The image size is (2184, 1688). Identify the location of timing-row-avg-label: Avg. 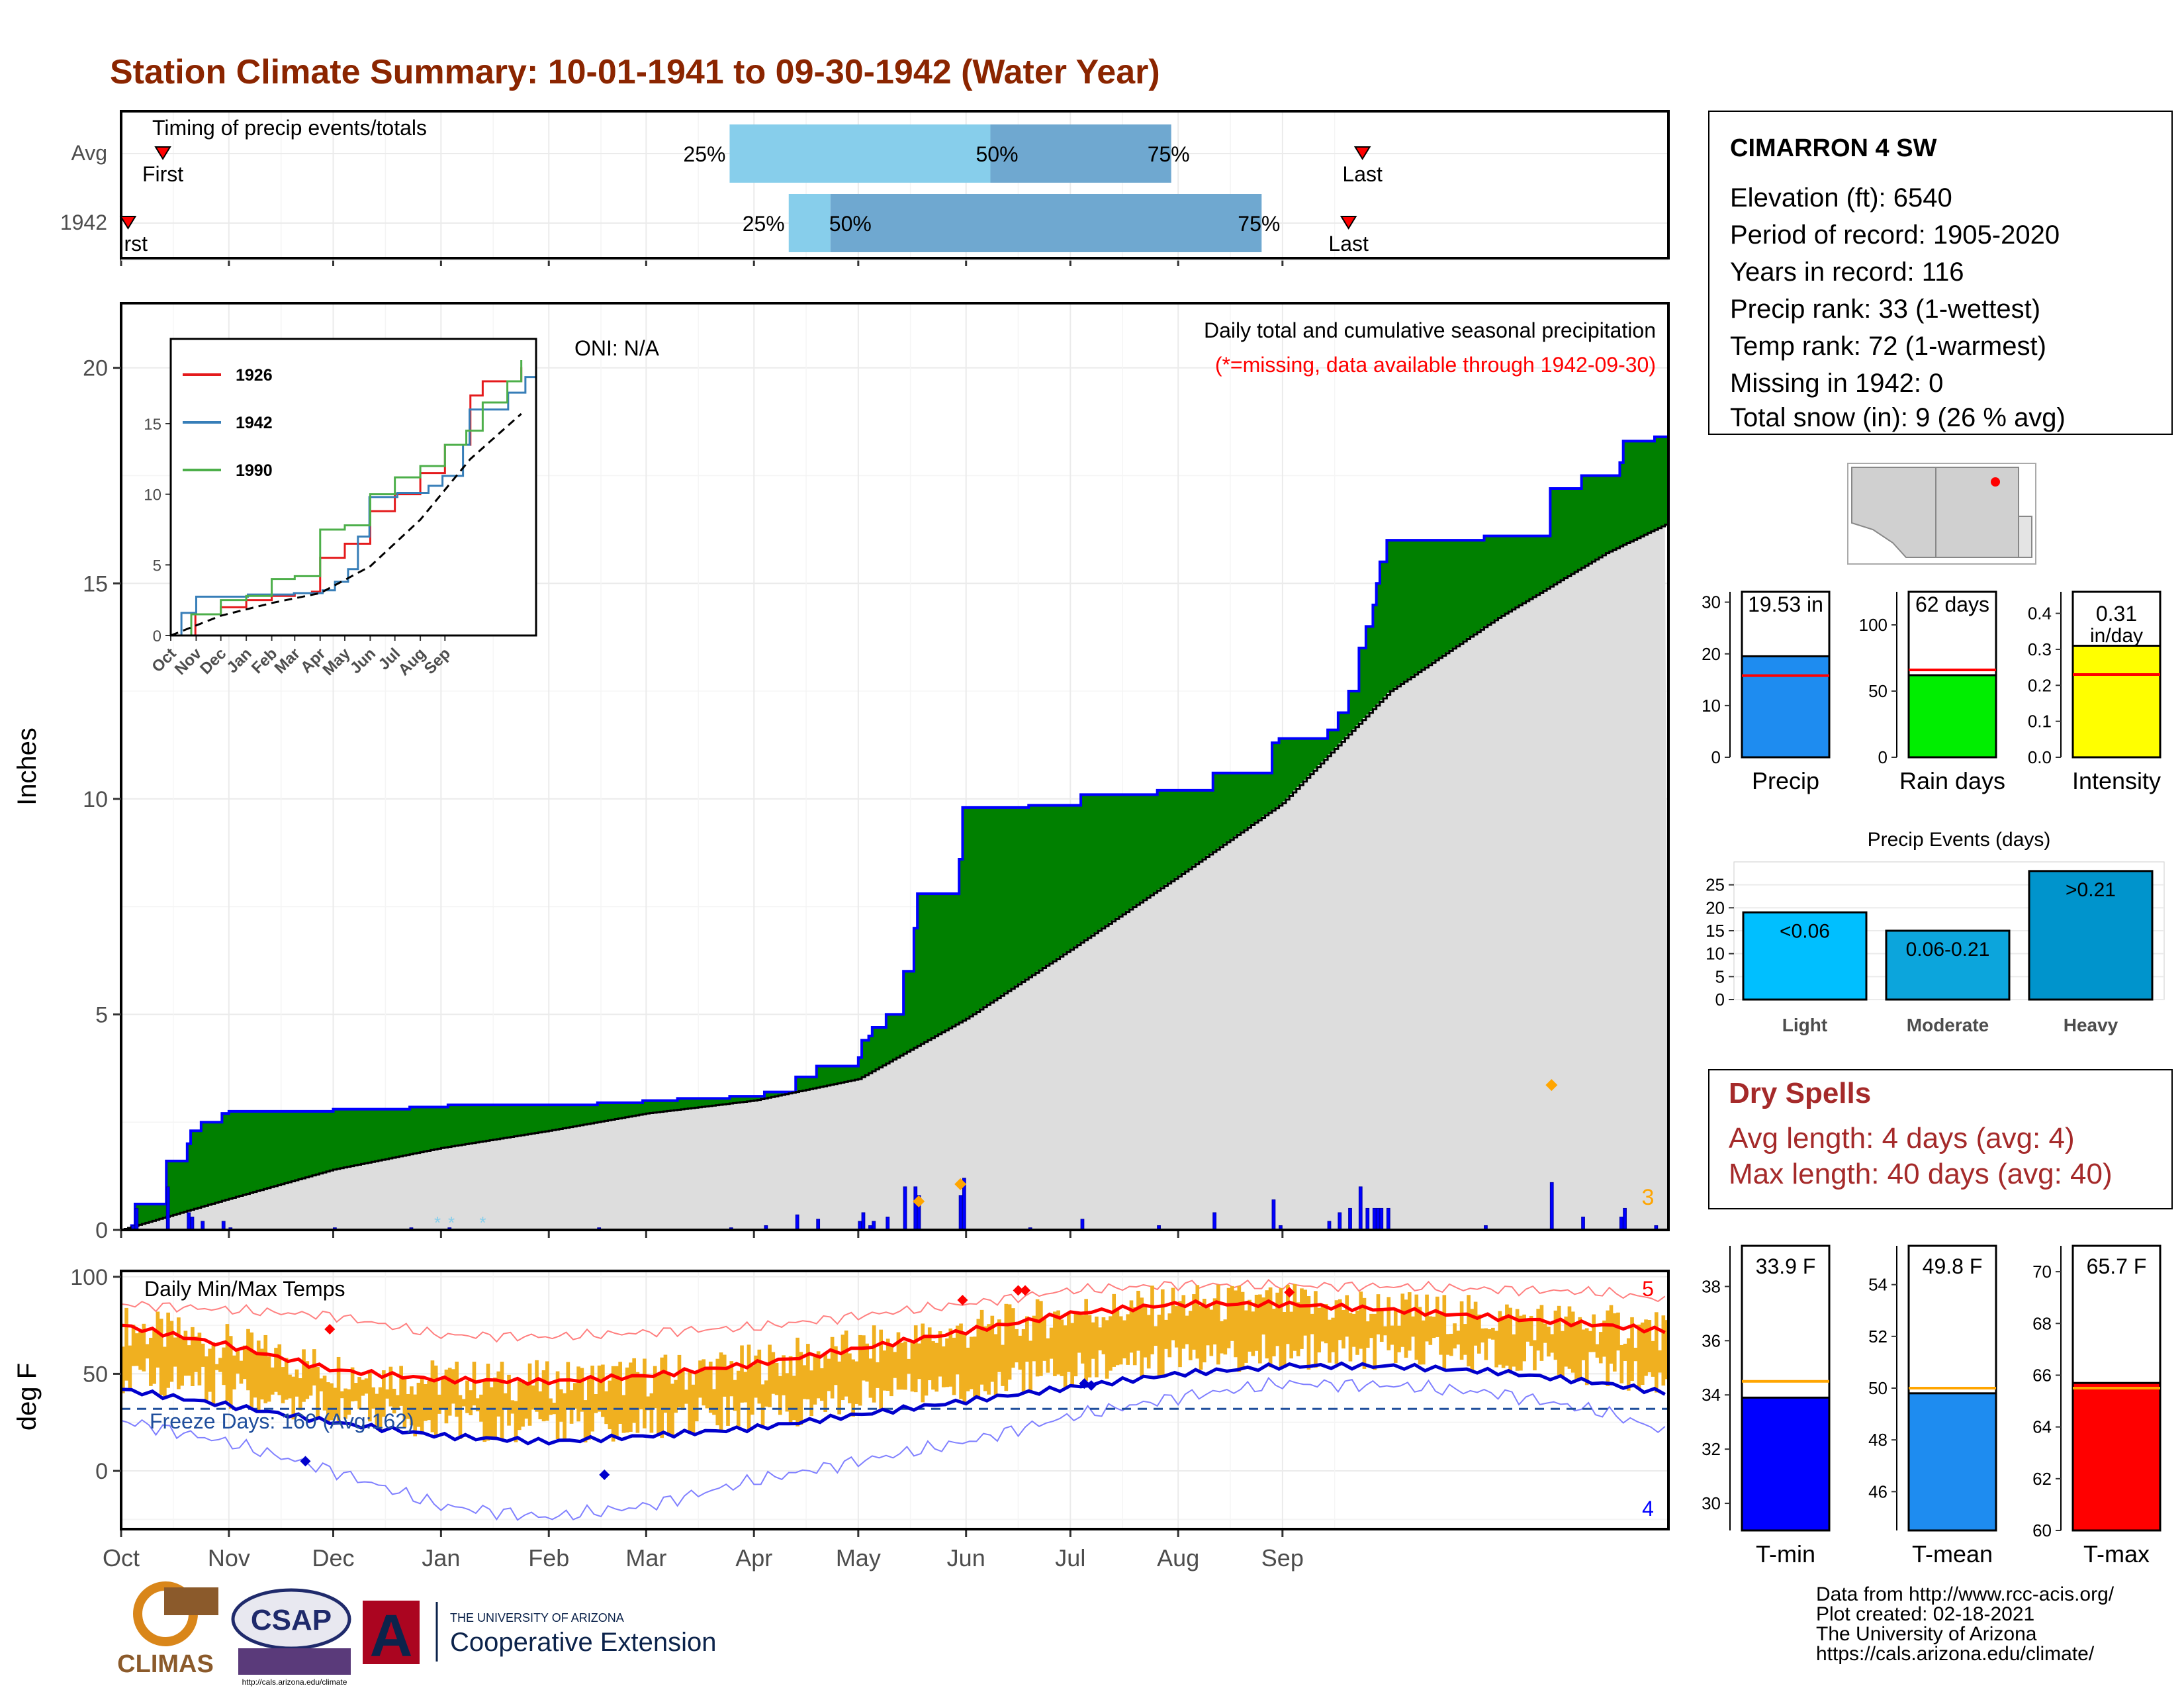
(89, 153).